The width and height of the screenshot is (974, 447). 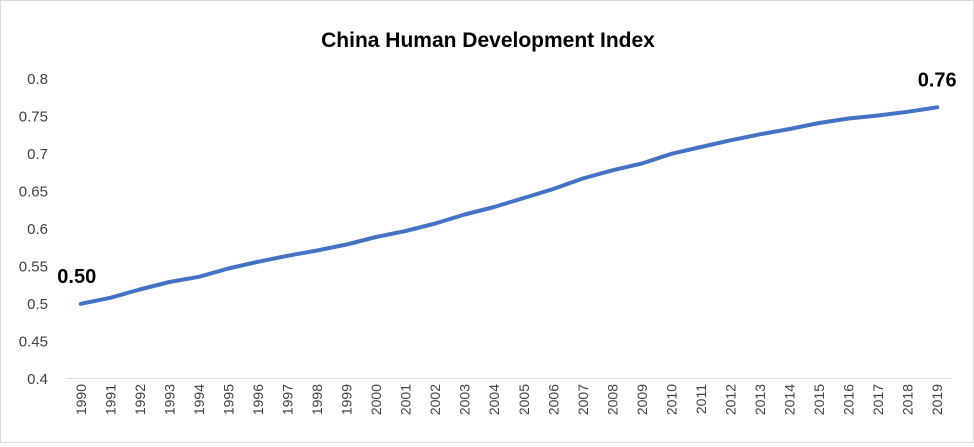 What do you see at coordinates (376, 399) in the screenshot?
I see `x-tick-label: 2000` at bounding box center [376, 399].